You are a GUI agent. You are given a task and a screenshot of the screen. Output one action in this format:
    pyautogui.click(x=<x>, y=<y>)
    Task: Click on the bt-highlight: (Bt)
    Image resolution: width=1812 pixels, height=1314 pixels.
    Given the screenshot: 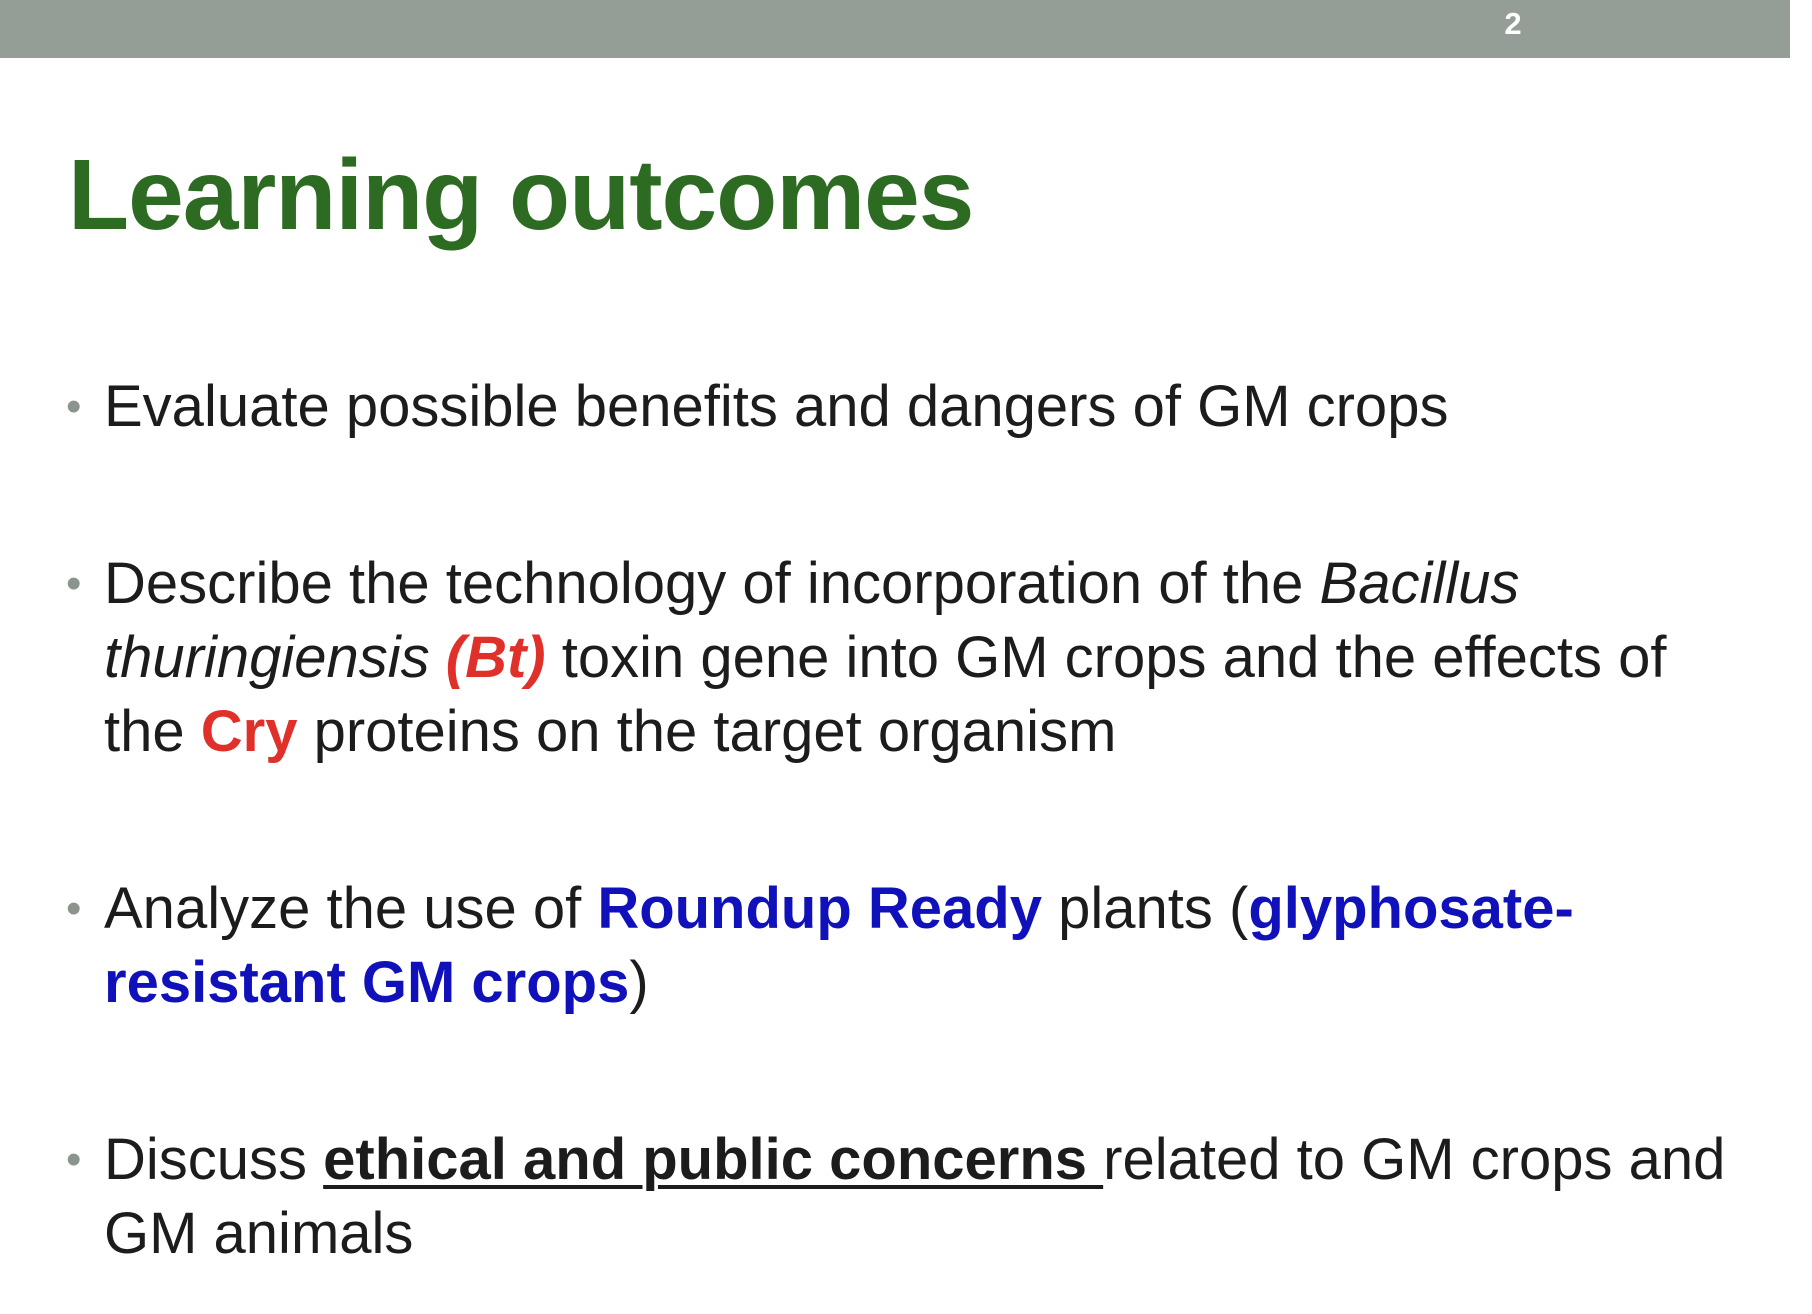 What is the action you would take?
    pyautogui.click(x=495, y=657)
    